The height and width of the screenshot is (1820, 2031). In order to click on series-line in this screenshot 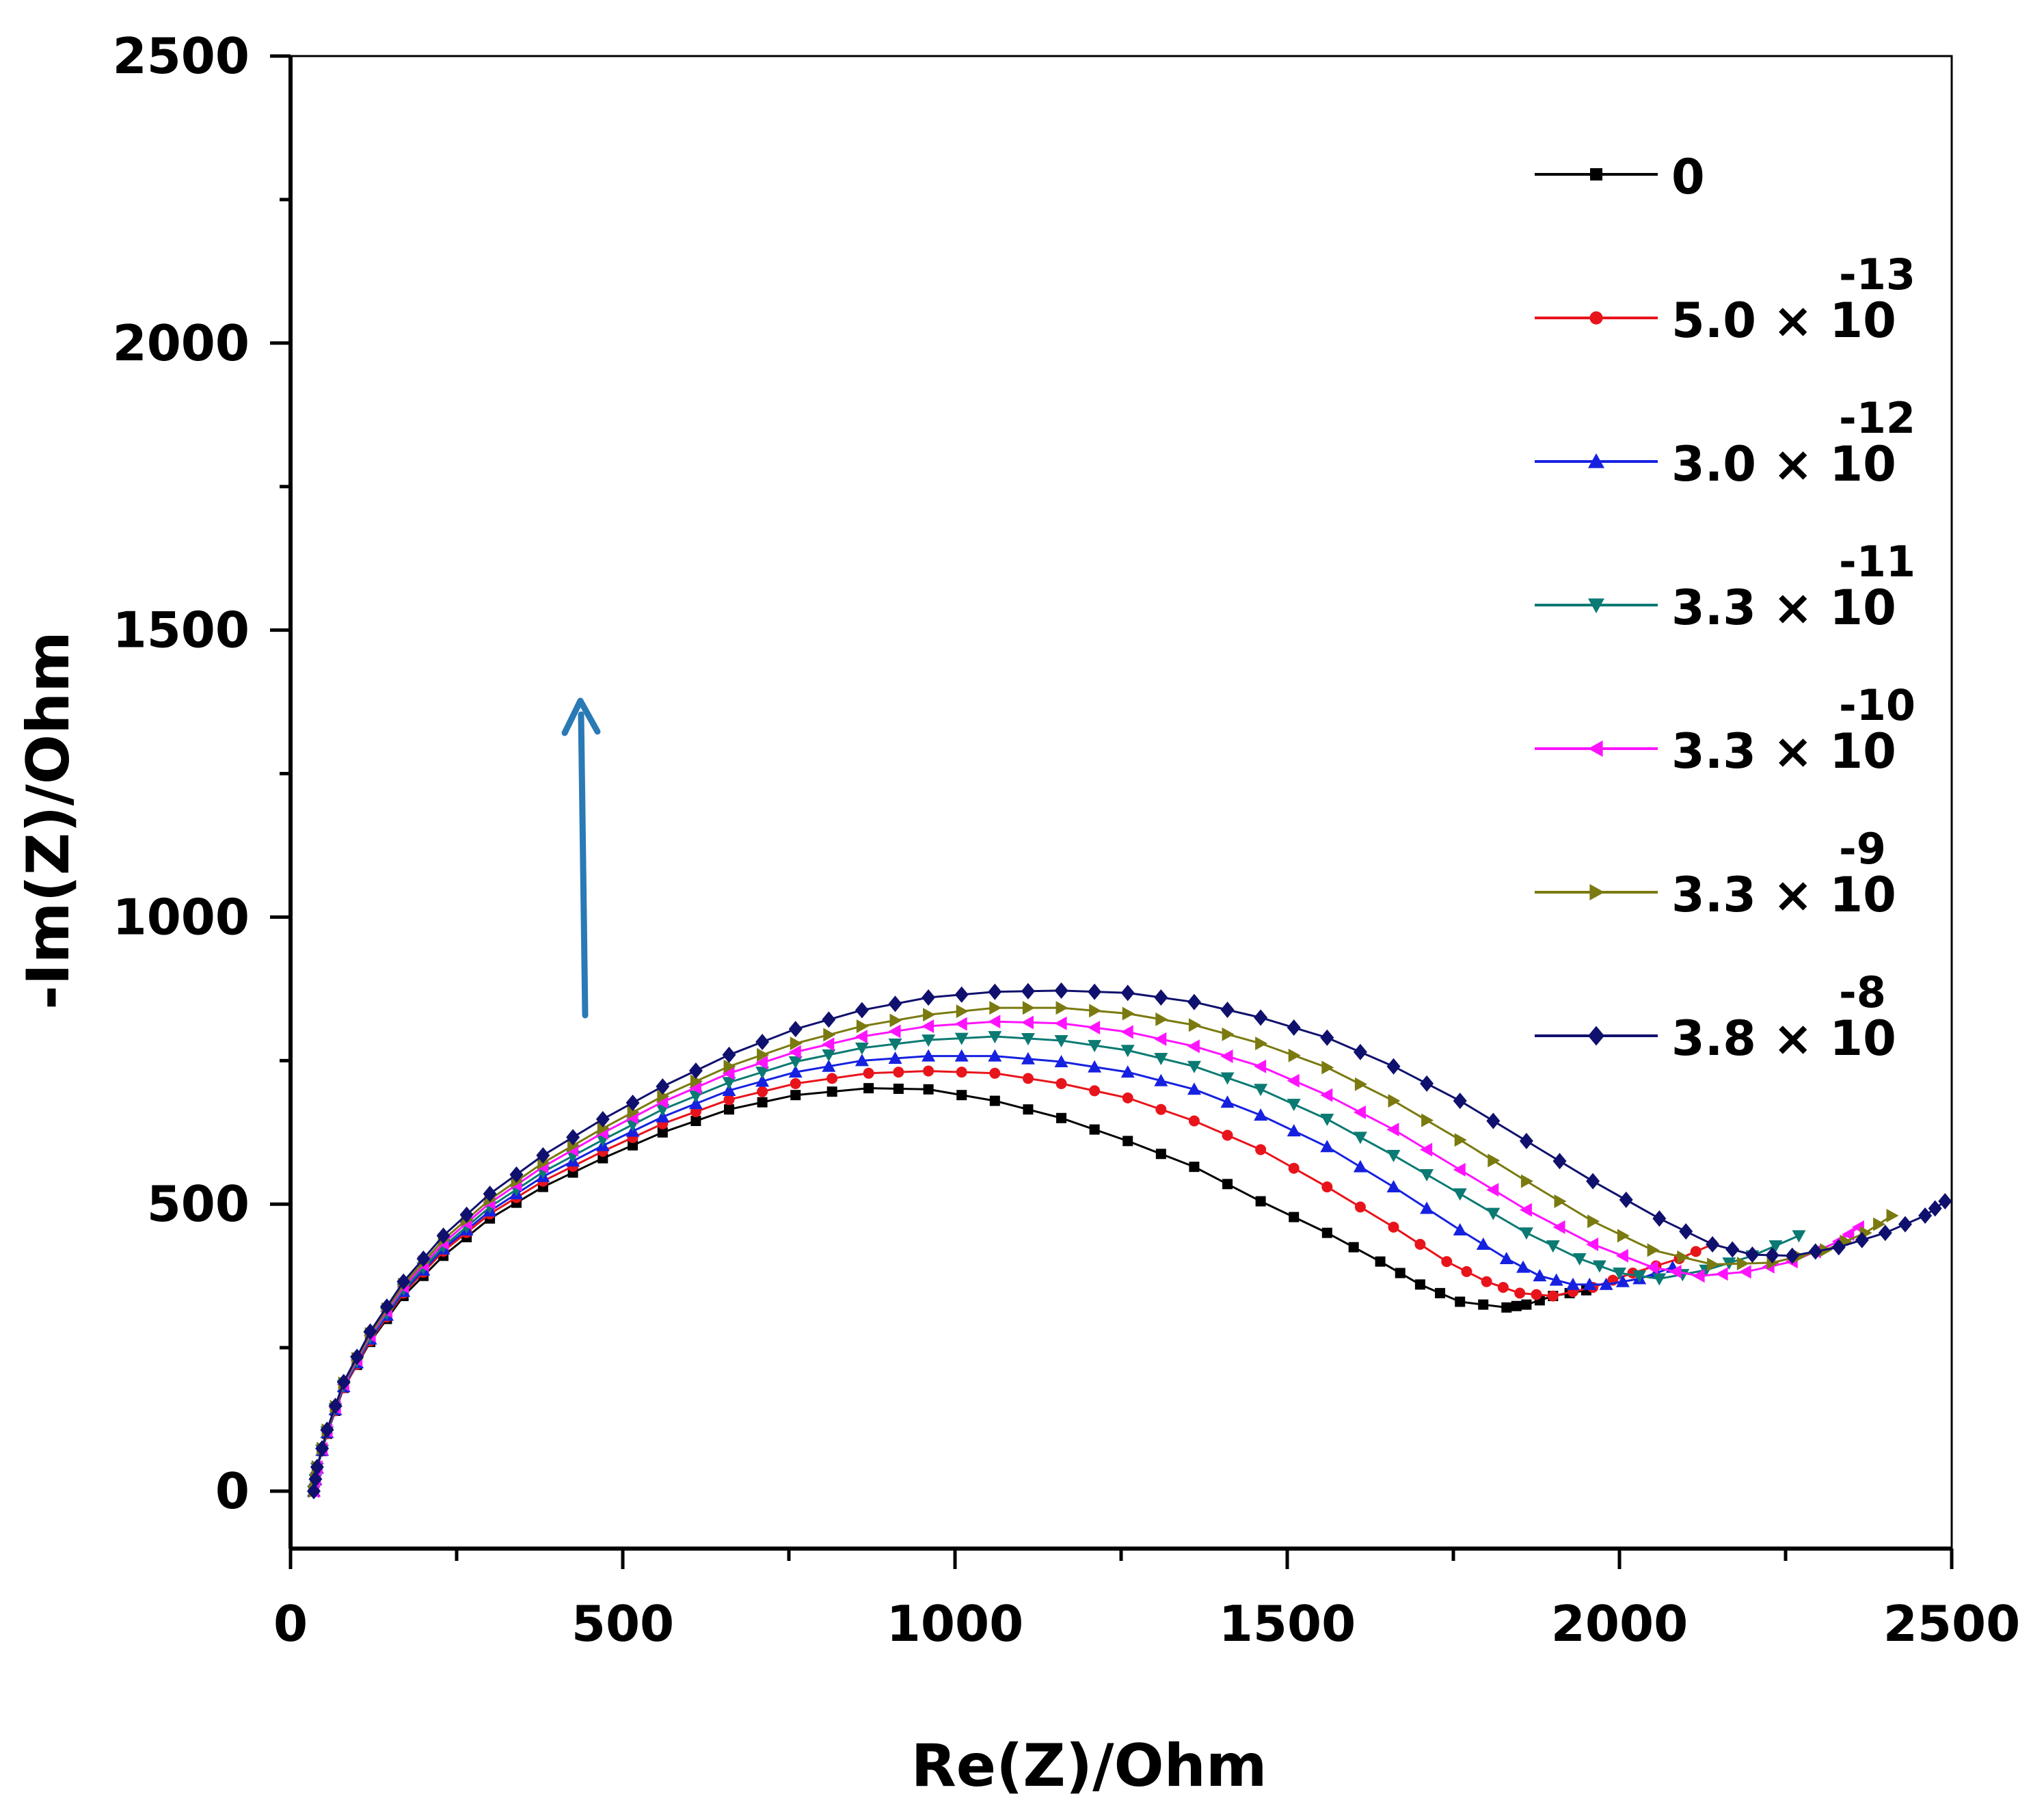, I will do `click(949, 1289)`.